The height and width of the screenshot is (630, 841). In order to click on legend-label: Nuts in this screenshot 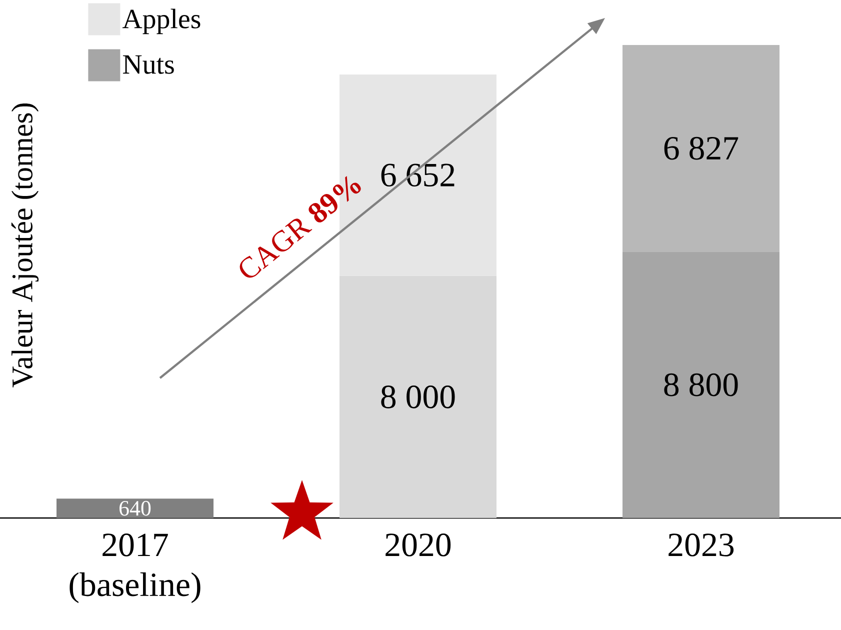, I will do `click(148, 64)`.